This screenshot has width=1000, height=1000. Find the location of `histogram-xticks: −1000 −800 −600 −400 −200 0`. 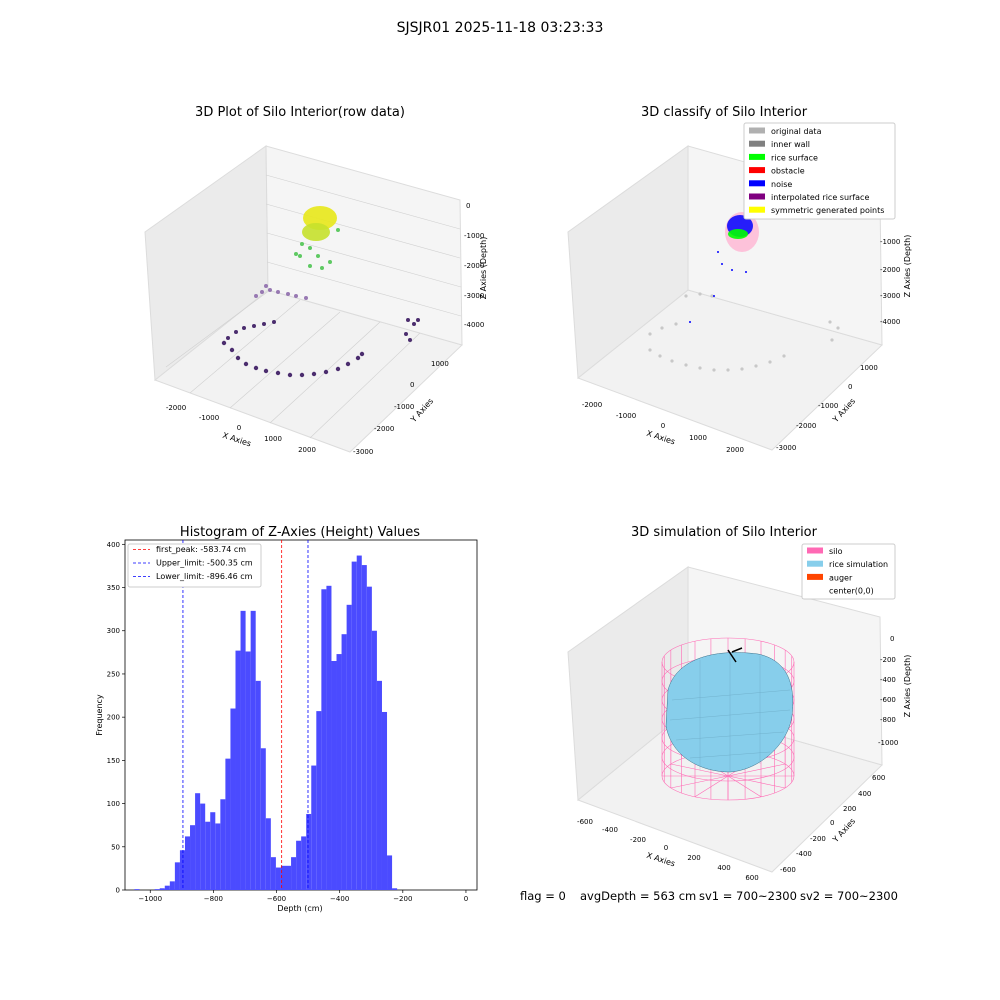

histogram-xticks: −1000 −800 −600 −400 −200 0 is located at coordinates (303, 896).